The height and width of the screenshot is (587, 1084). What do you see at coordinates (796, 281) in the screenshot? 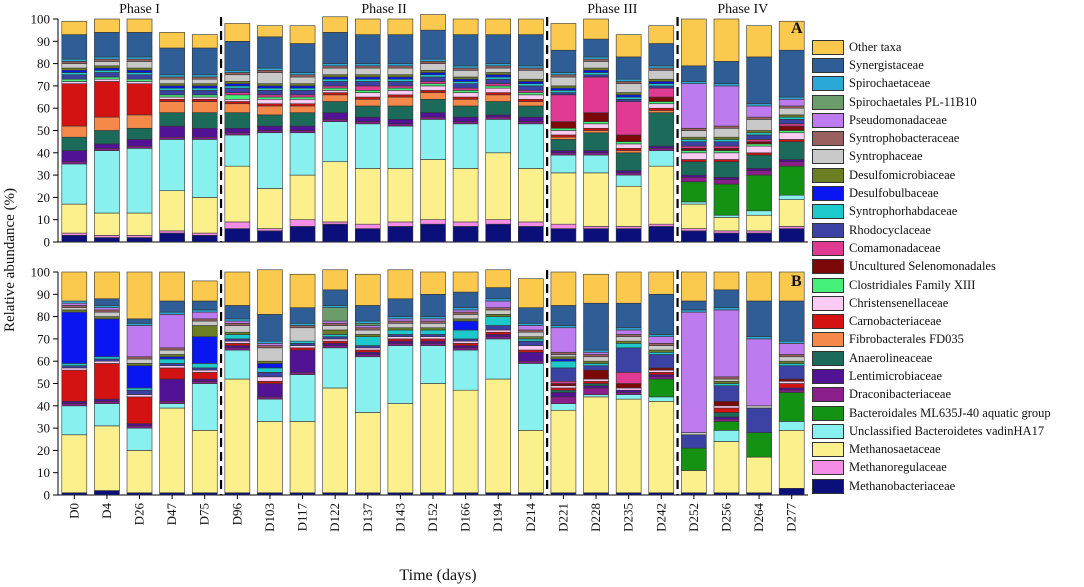
I see `panel-label: B` at bounding box center [796, 281].